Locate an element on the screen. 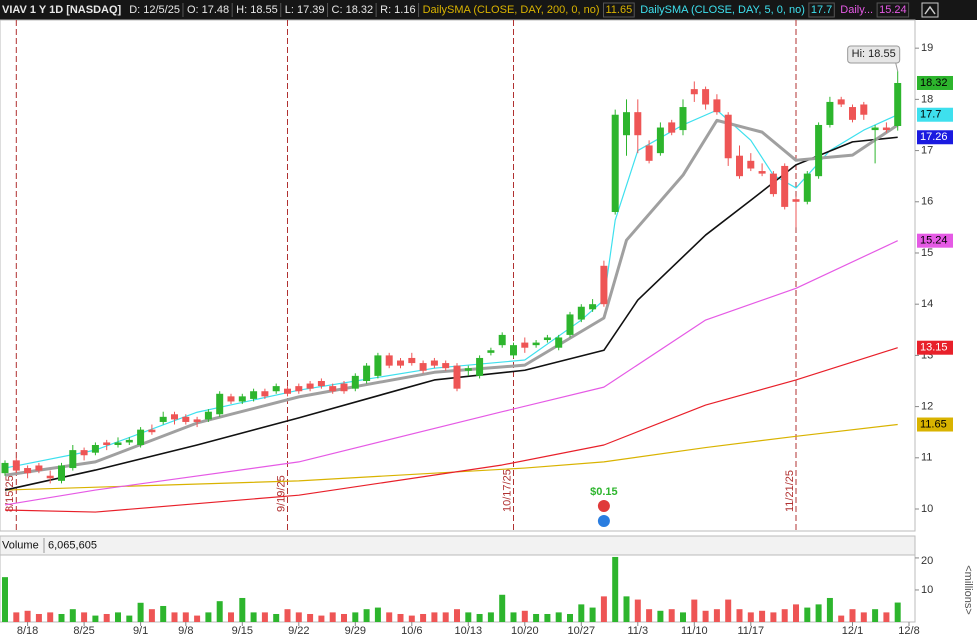 The height and width of the screenshot is (639, 977). header-item: D: 12/5/25 is located at coordinates (154, 10).